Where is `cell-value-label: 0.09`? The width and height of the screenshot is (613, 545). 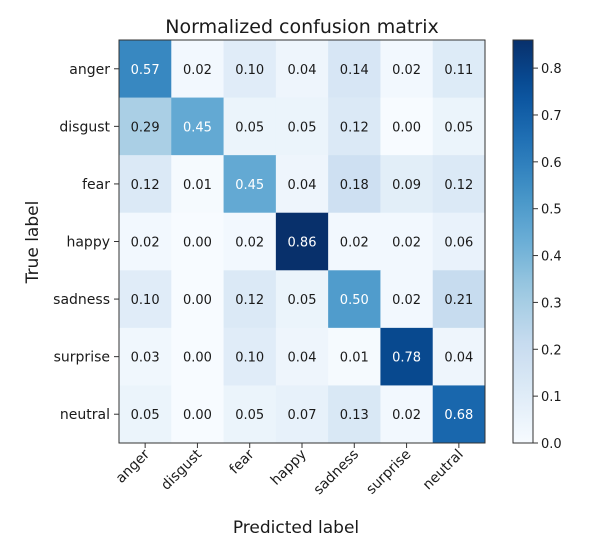
cell-value-label: 0.09 is located at coordinates (406, 185).